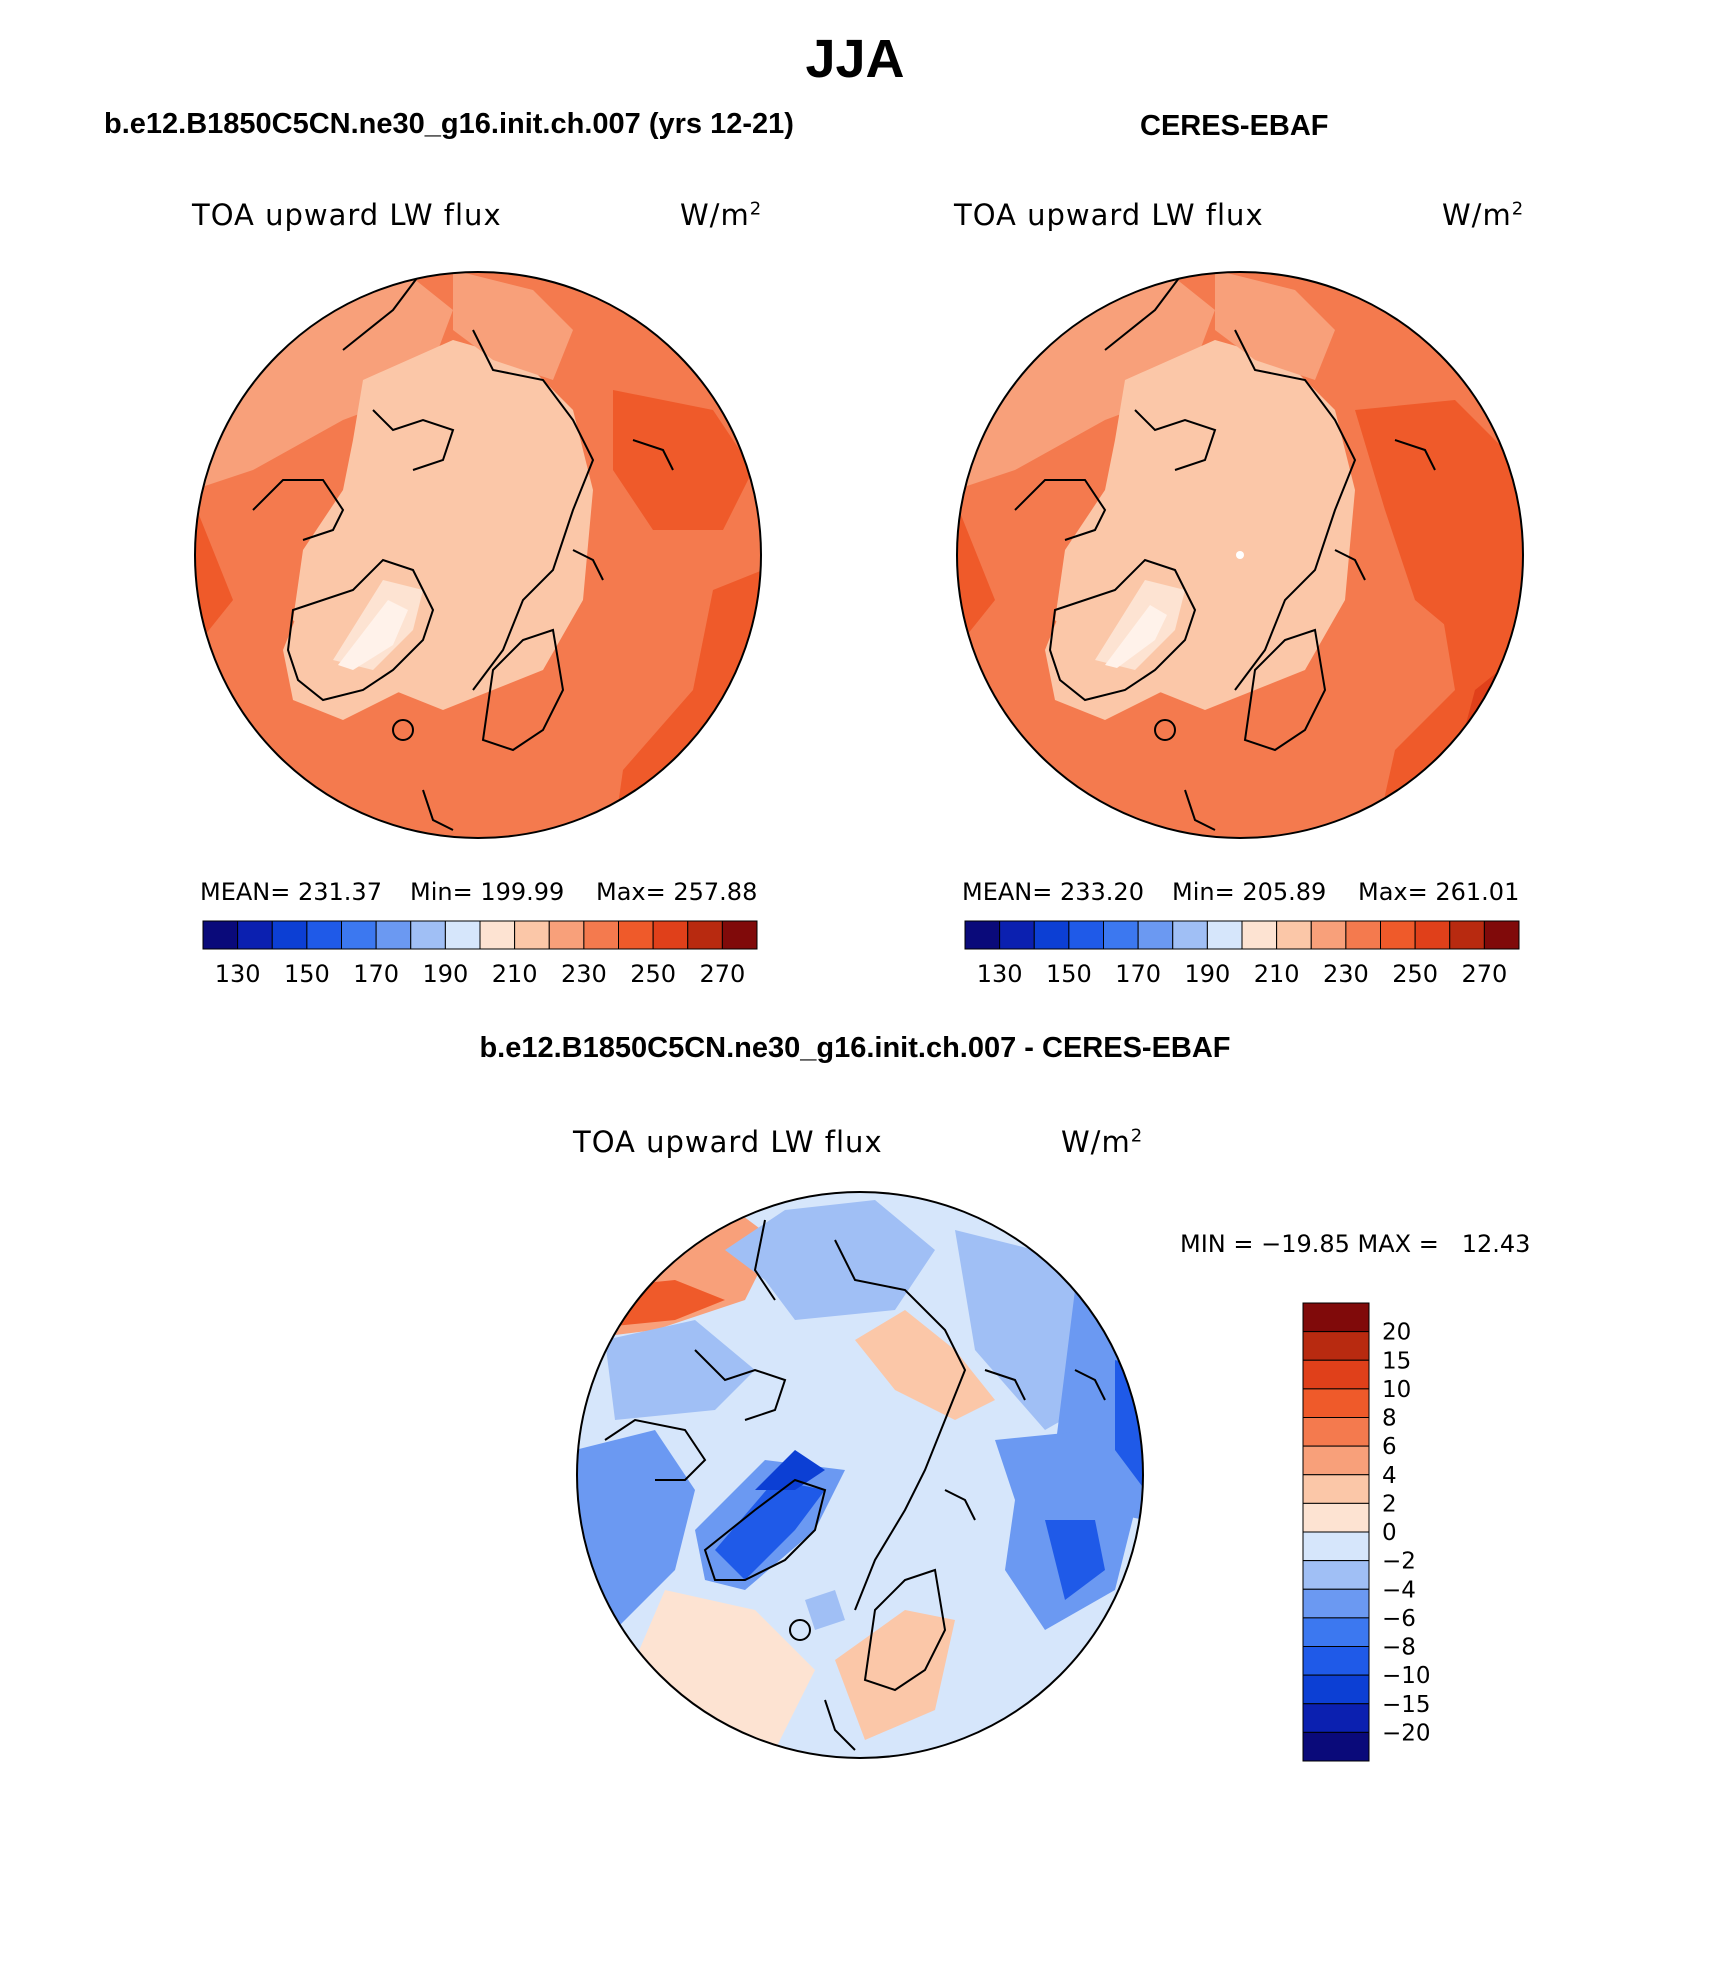  What do you see at coordinates (1415, 974) in the screenshot?
I see `obs-colorbar-tick-label: 250` at bounding box center [1415, 974].